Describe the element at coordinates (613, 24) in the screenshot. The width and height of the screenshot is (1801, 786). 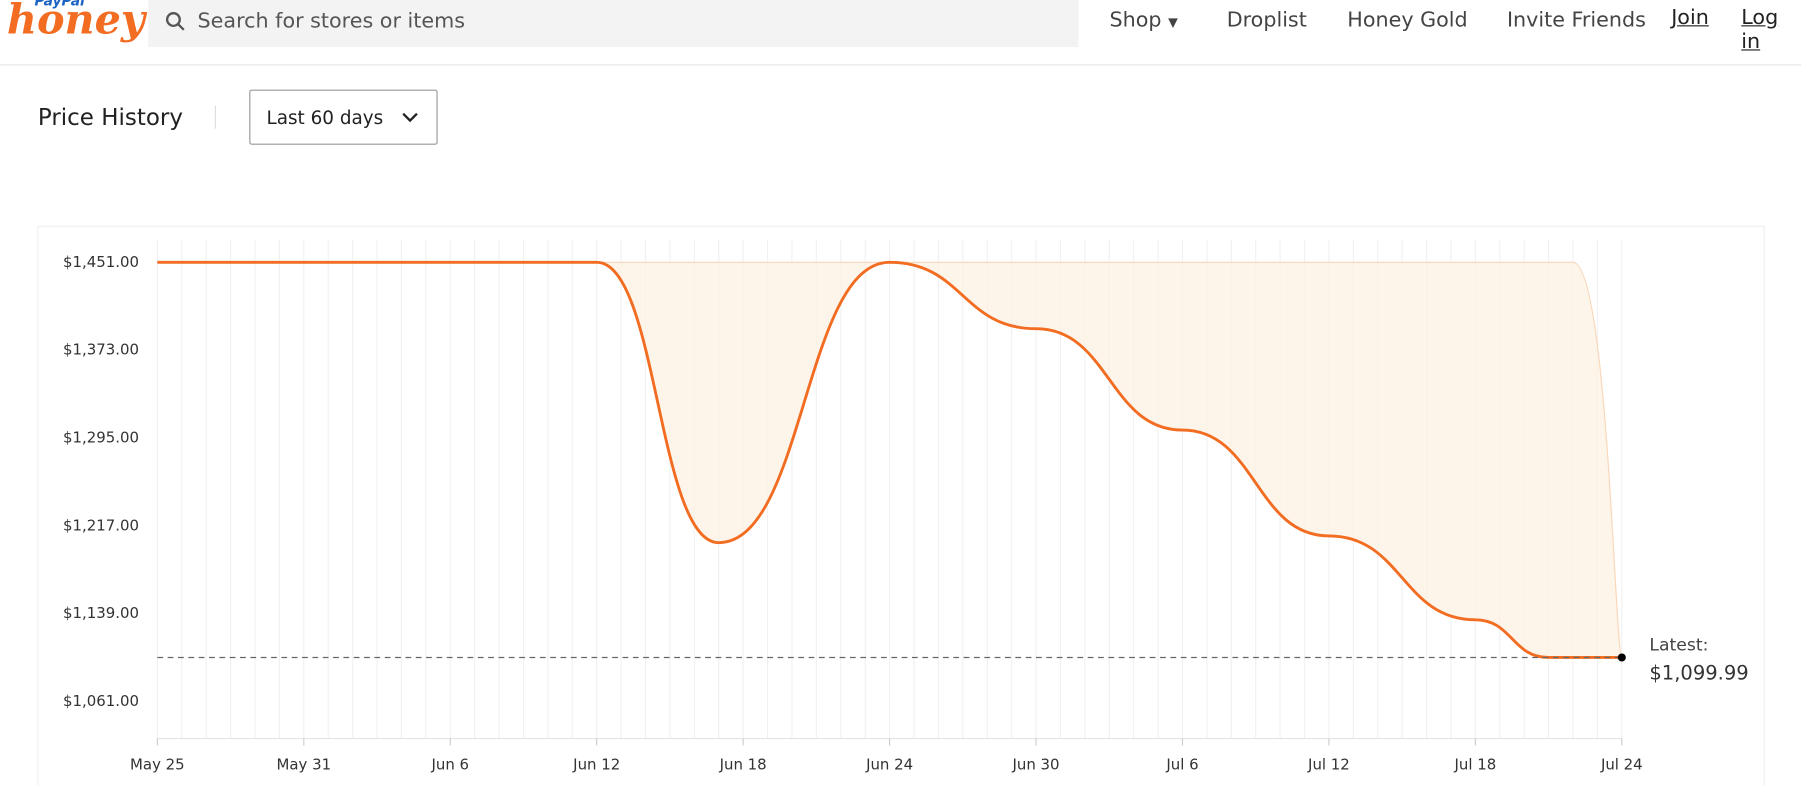
I see `search-box: Search for stores or items` at that location.